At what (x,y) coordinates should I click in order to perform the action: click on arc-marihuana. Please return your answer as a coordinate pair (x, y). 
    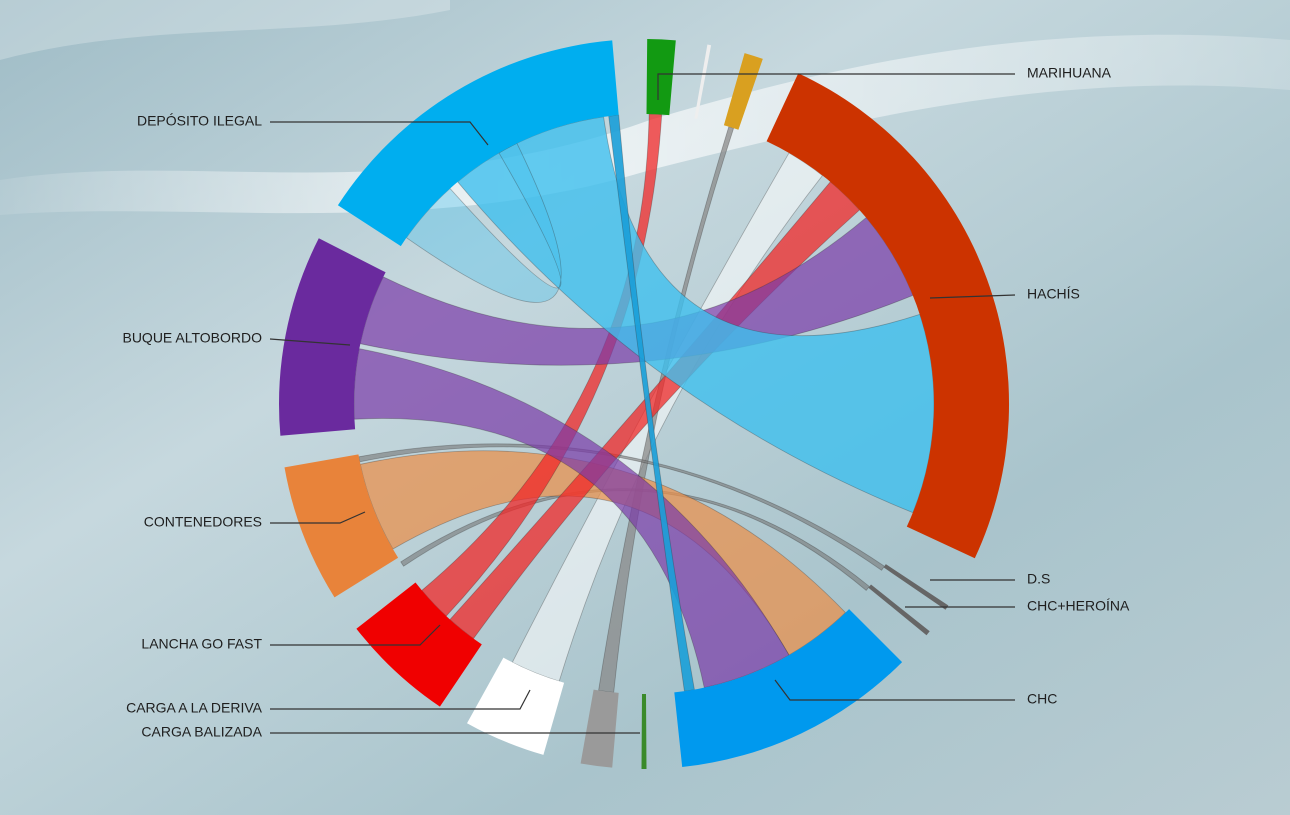
    Looking at the image, I should click on (661, 77).